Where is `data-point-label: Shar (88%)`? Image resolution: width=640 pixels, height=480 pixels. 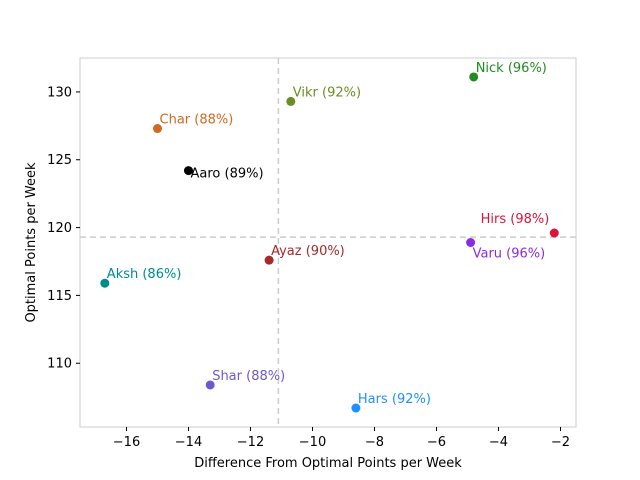
data-point-label: Shar (88%) is located at coordinates (248, 376).